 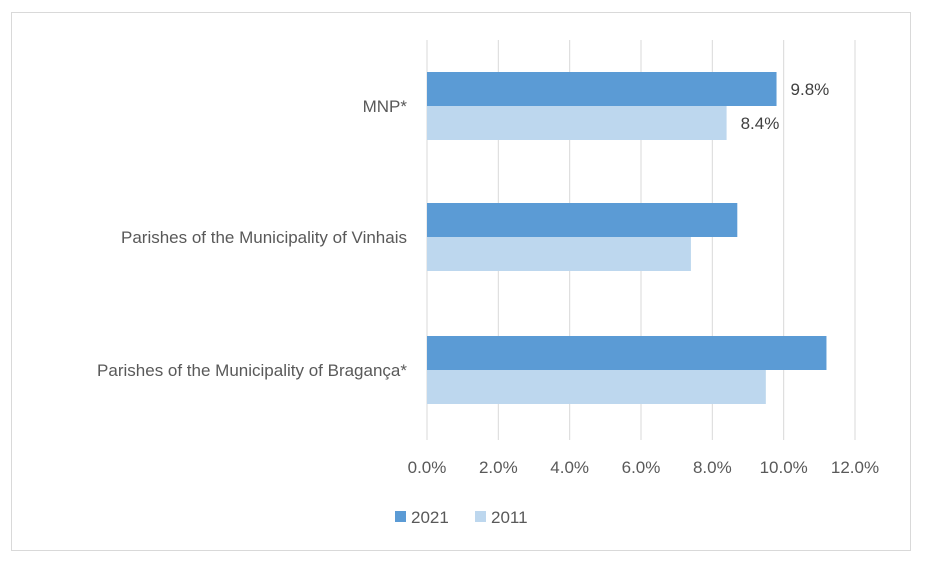 I want to click on data-label-2021-0: 9.8%, so click(x=810, y=89).